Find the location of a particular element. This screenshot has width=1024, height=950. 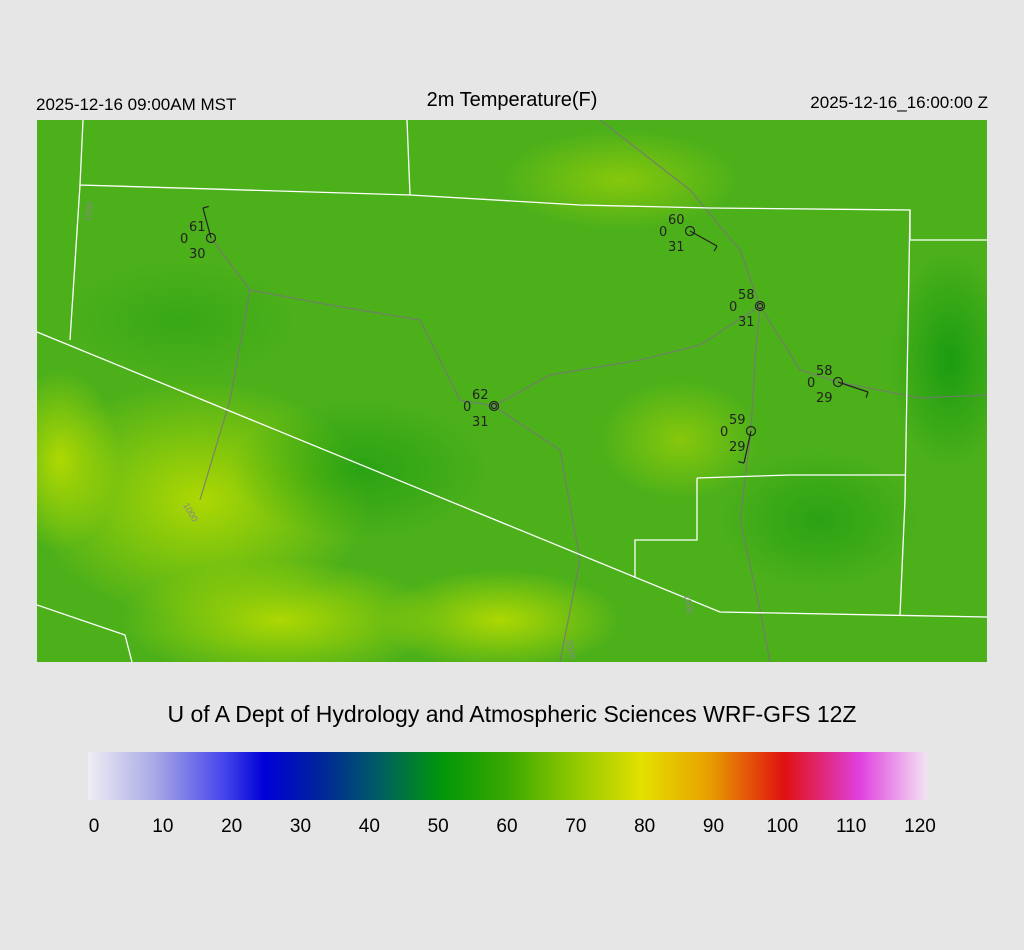

map-title: 2m Temperature(F) is located at coordinates (512, 100).